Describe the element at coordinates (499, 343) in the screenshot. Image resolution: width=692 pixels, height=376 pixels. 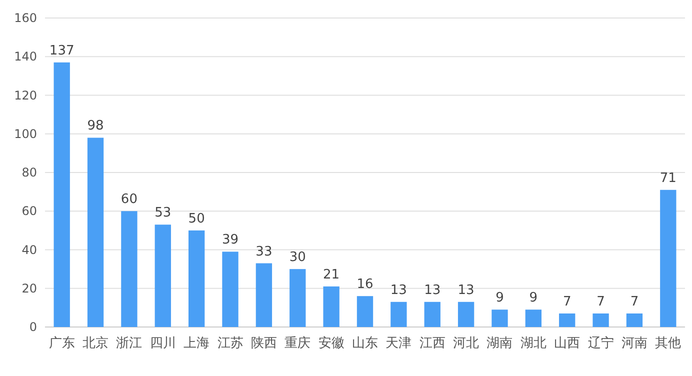
I see `x-tick-label: 湖南` at that location.